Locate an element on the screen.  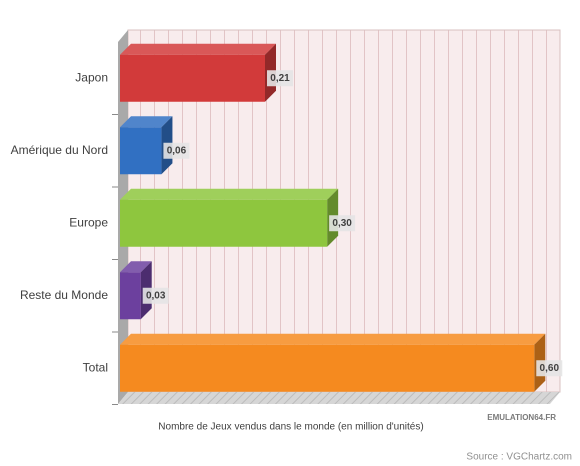
watermark: EMULATION64.FR is located at coordinates (521, 417).